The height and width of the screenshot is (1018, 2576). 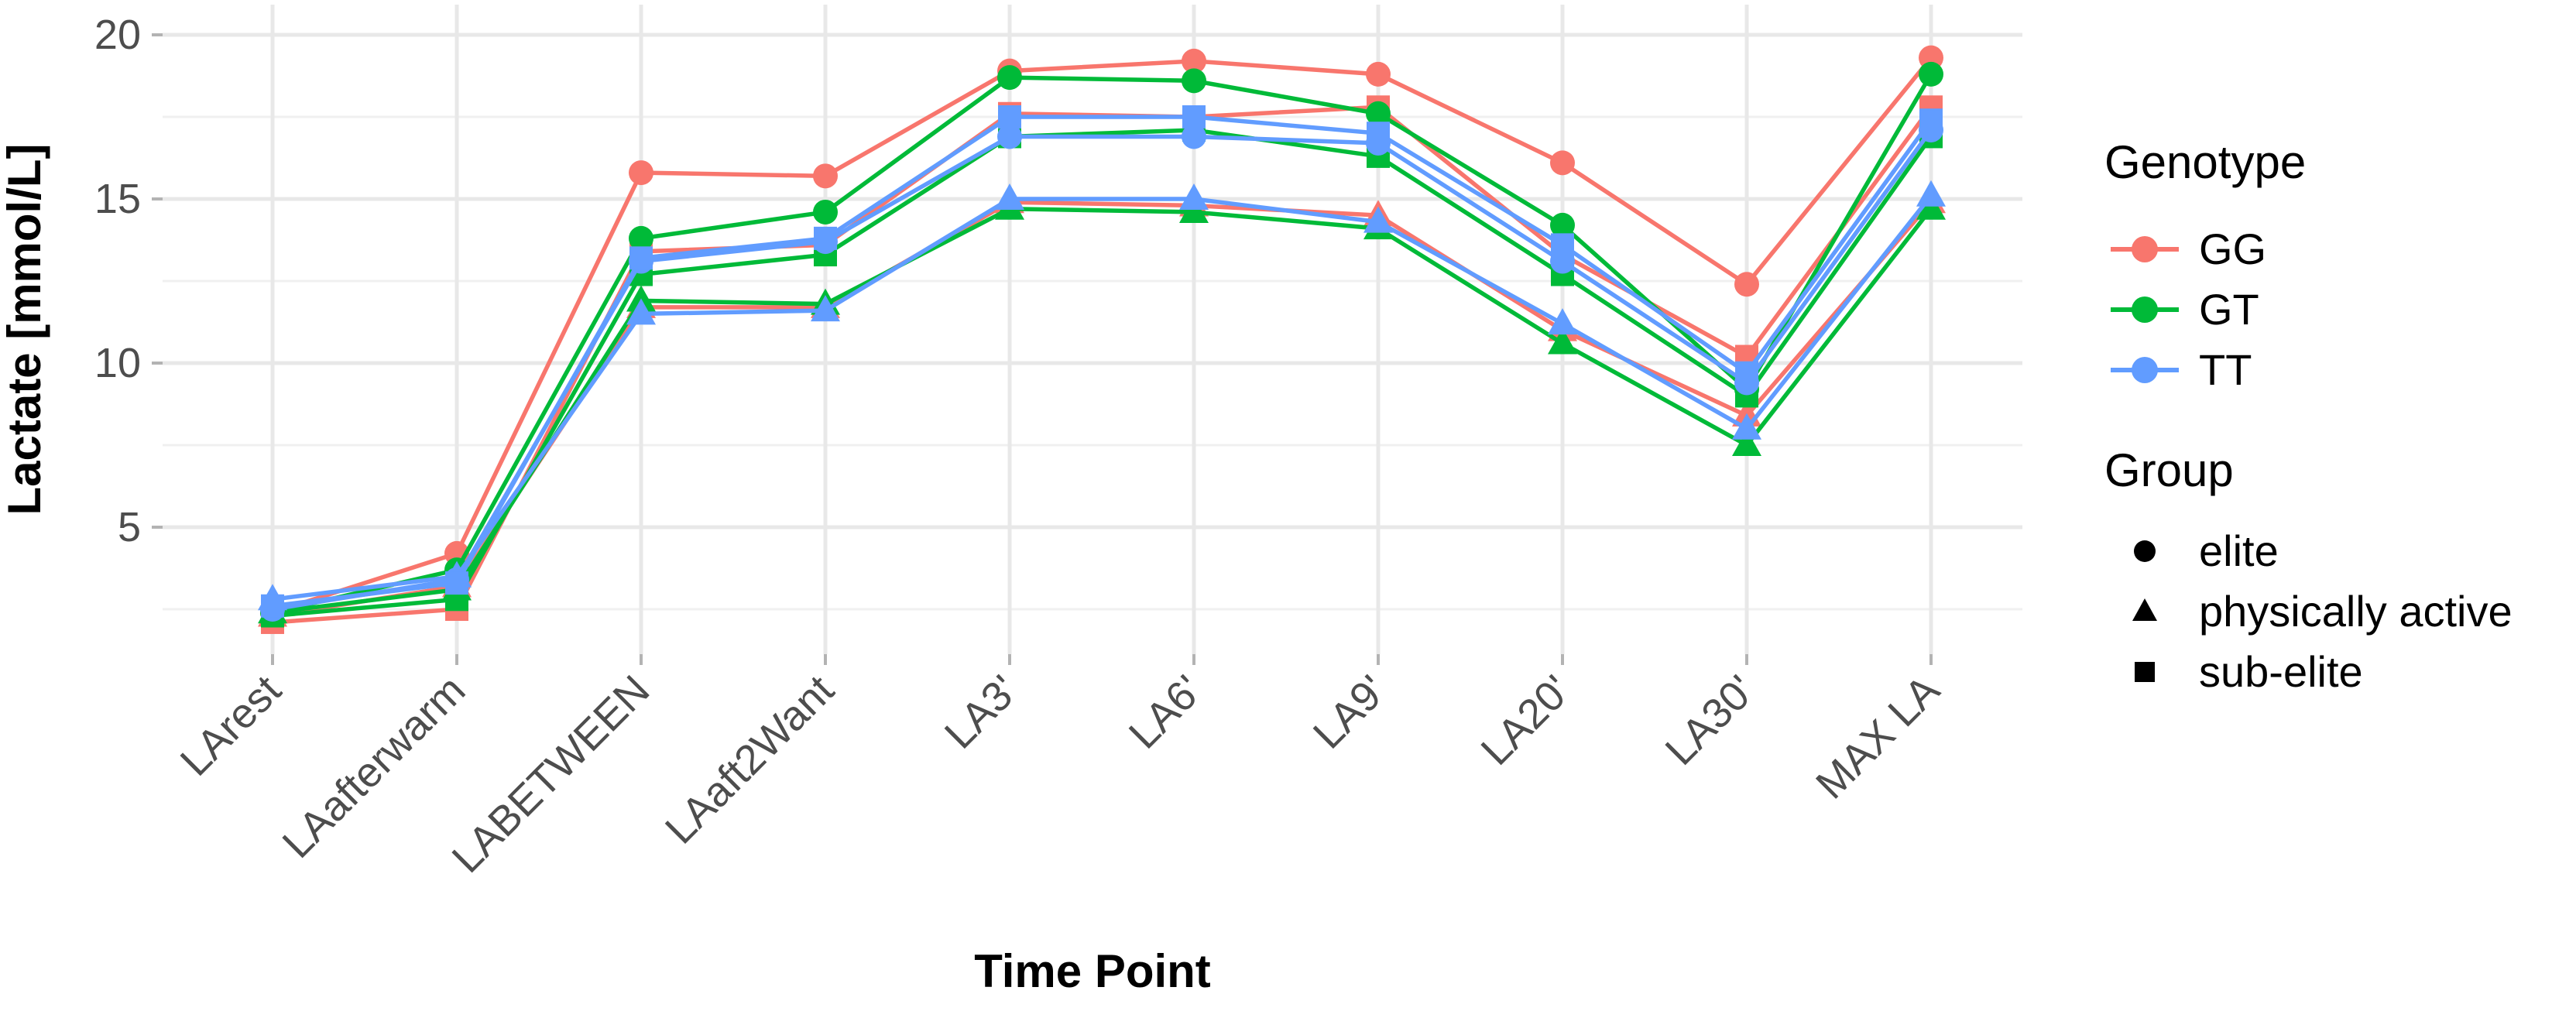 What do you see at coordinates (750, 760) in the screenshot?
I see `x-tick-label: LAaft2Want` at bounding box center [750, 760].